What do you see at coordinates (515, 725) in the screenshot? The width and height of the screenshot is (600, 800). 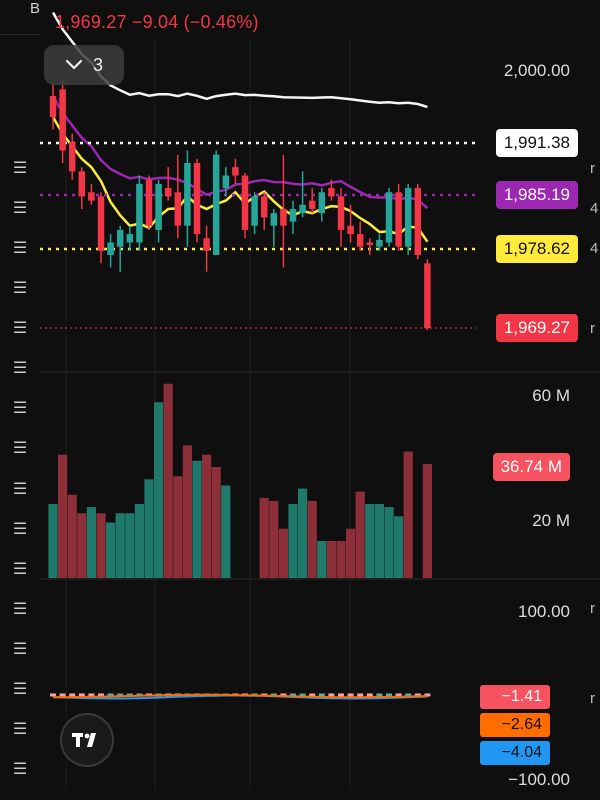 I see `signal-value-marker: −2.64` at bounding box center [515, 725].